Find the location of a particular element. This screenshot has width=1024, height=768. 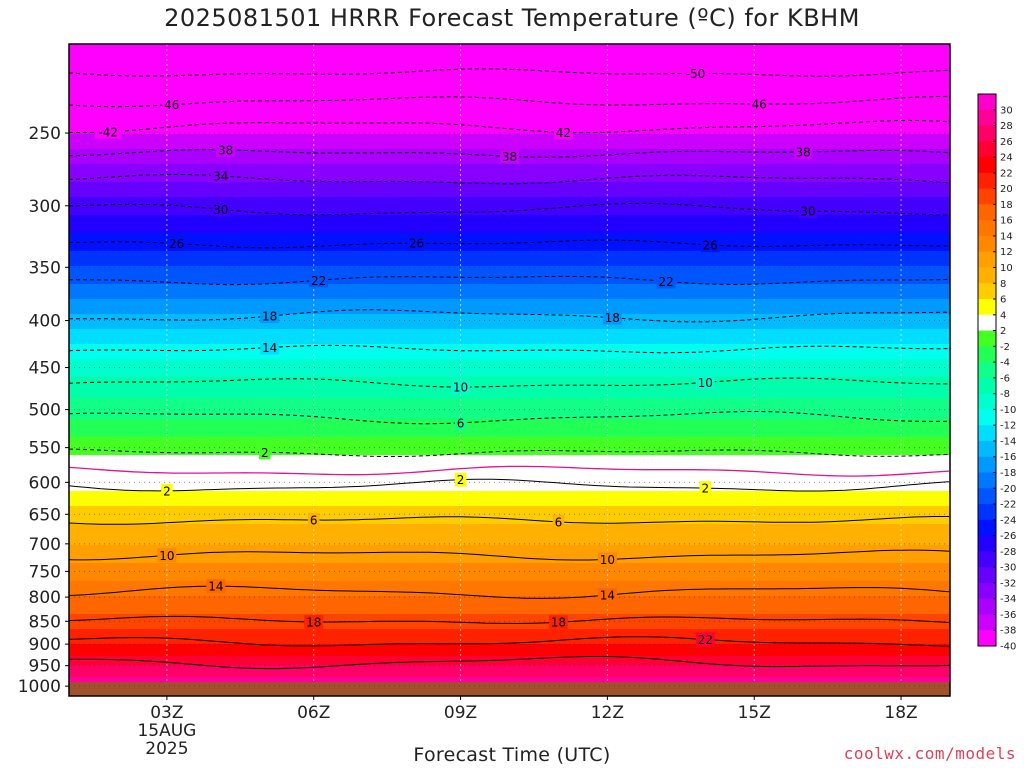

contour-label: 26 is located at coordinates (710, 246).